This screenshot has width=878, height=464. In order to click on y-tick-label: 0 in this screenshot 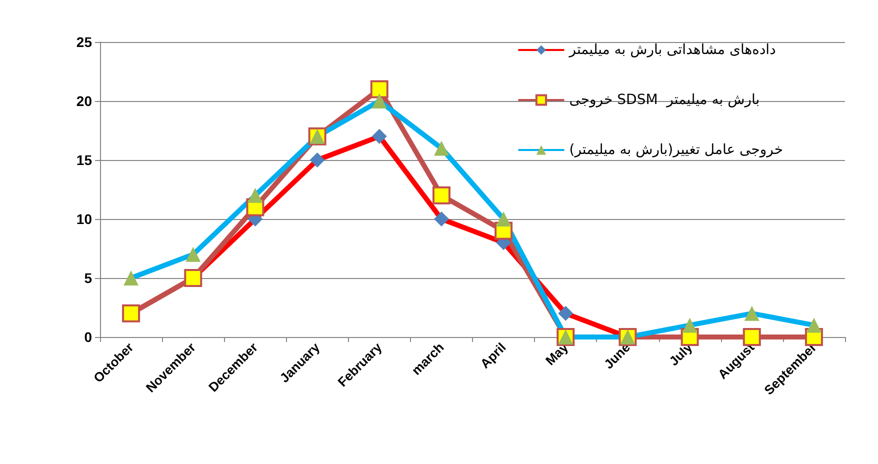, I will do `click(88, 337)`.